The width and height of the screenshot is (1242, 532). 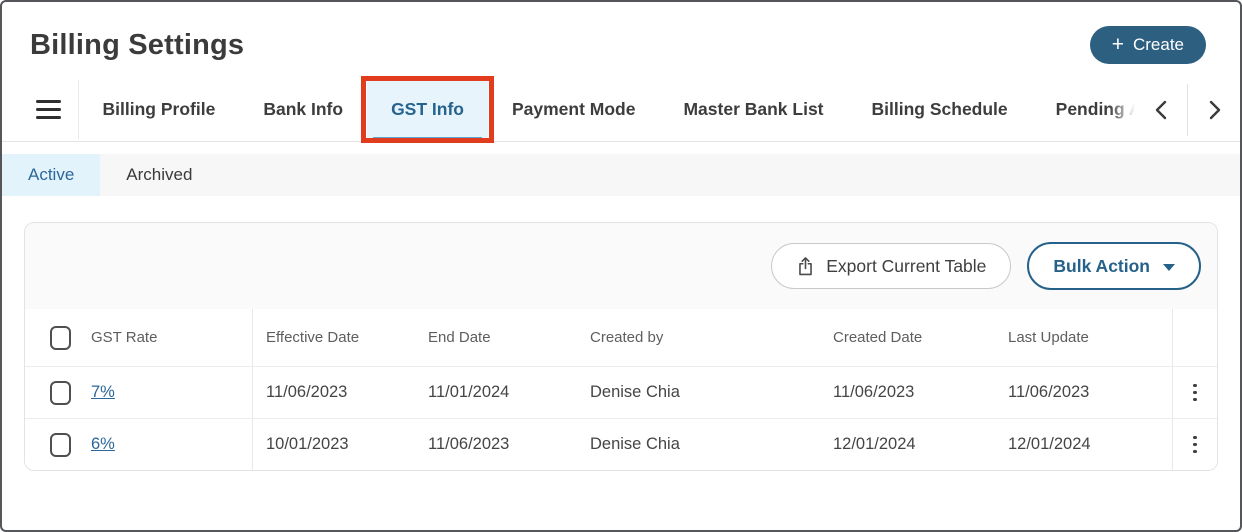 I want to click on create-button-label: Create, so click(x=1158, y=44).